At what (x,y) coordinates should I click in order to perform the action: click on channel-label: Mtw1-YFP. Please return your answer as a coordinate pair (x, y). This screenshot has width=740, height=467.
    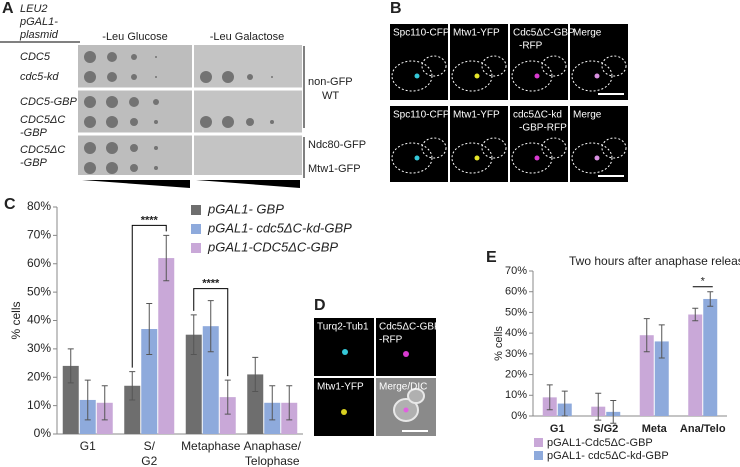
    Looking at the image, I should click on (476, 115).